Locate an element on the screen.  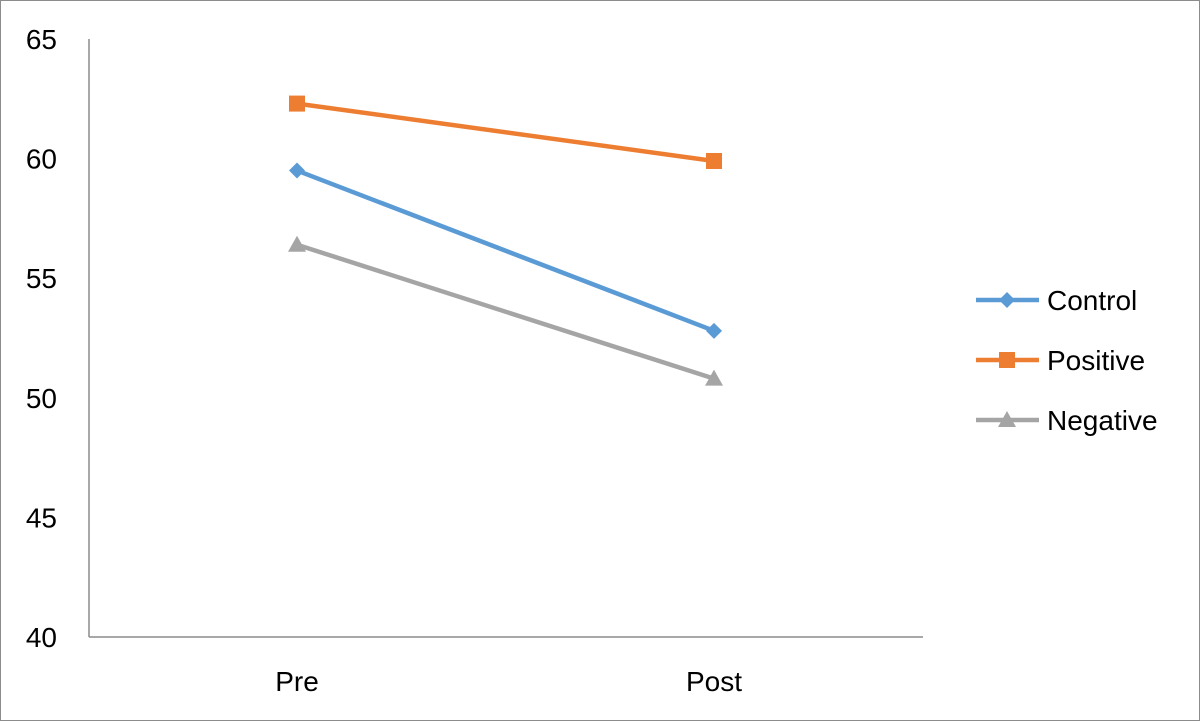
series-line-positive is located at coordinates (505, 132).